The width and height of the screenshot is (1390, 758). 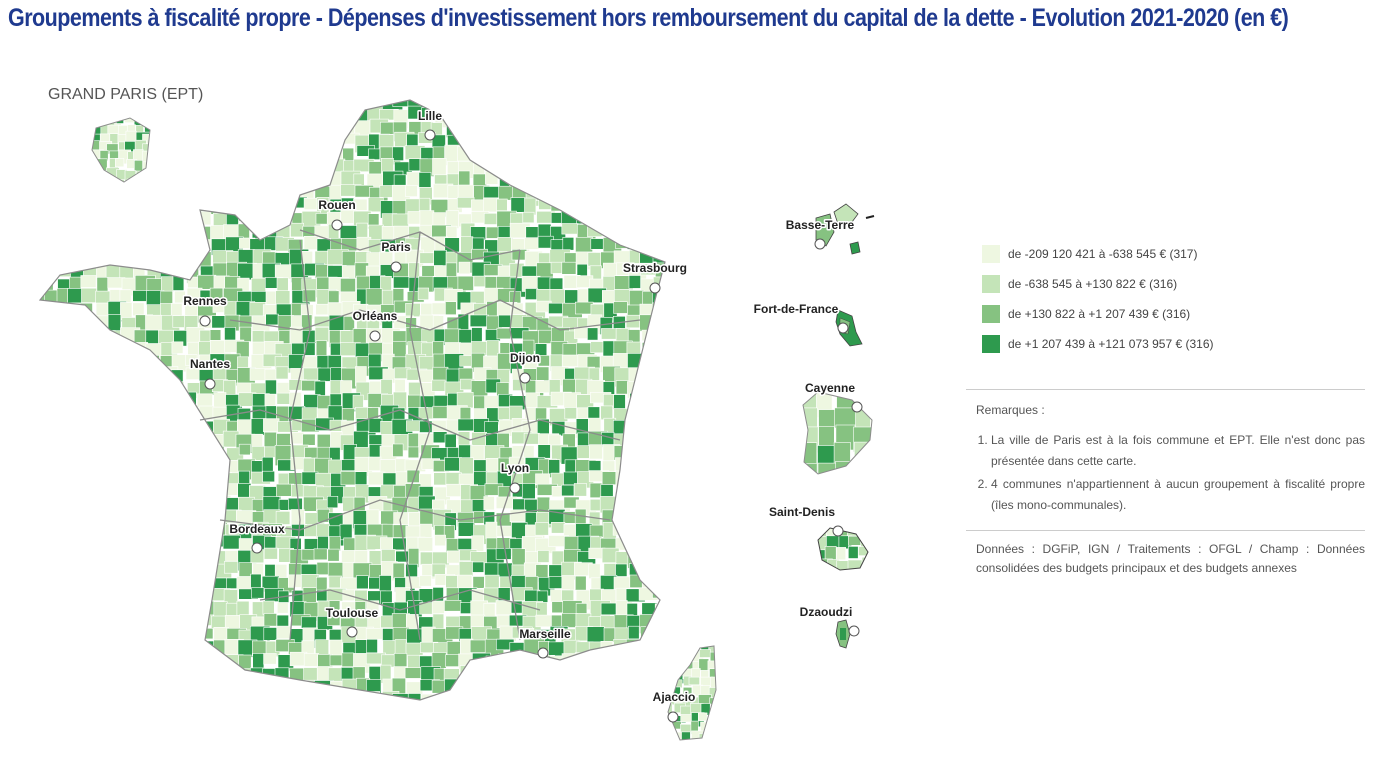 I want to click on legend-item-class-2: de -638 545 à +130 822 € (316), so click(x=1098, y=284).